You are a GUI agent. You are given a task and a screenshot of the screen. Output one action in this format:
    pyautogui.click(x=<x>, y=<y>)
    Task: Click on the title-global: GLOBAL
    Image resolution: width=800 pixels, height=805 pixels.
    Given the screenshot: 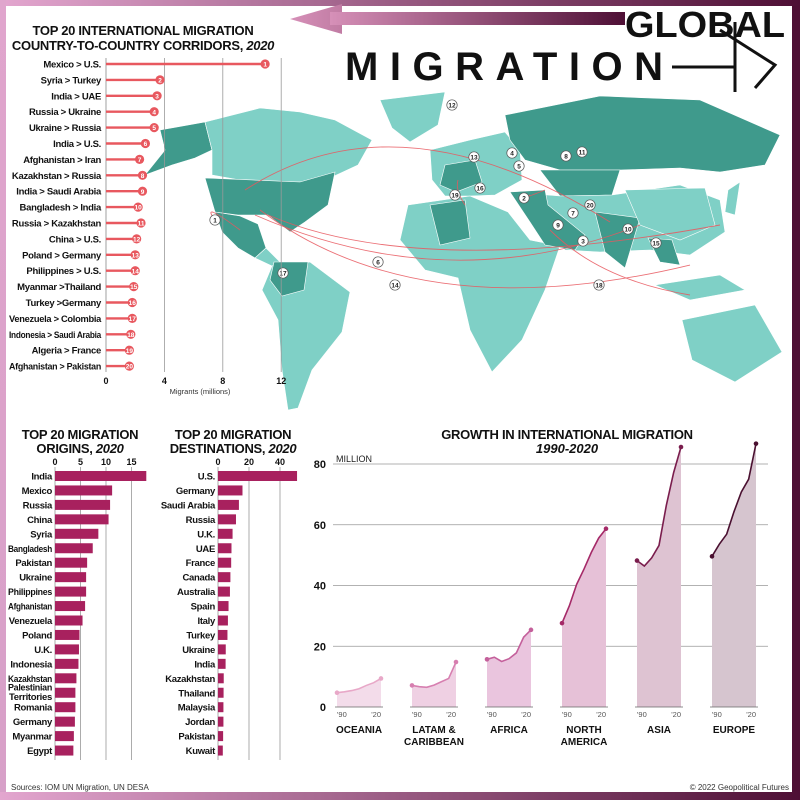 What is the action you would take?
    pyautogui.click(x=705, y=24)
    